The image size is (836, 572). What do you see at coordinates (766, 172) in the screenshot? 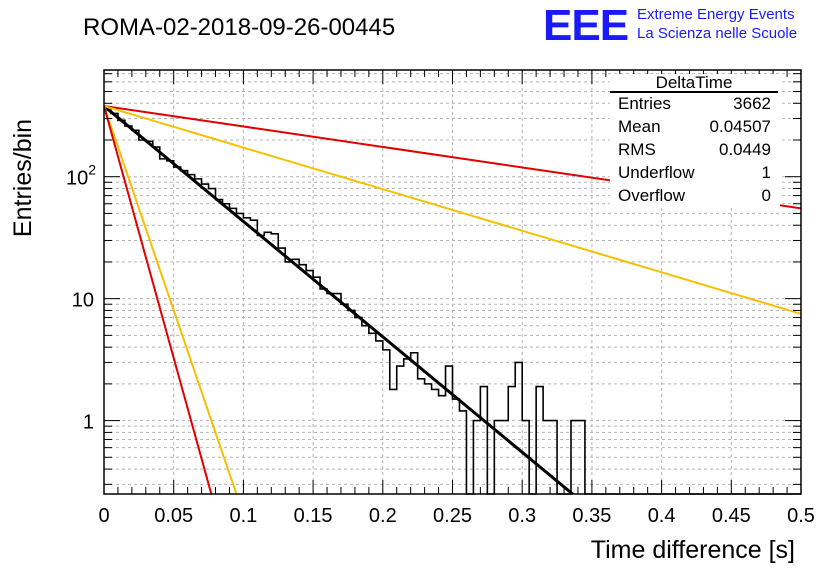
I see `stats-value: 1` at bounding box center [766, 172].